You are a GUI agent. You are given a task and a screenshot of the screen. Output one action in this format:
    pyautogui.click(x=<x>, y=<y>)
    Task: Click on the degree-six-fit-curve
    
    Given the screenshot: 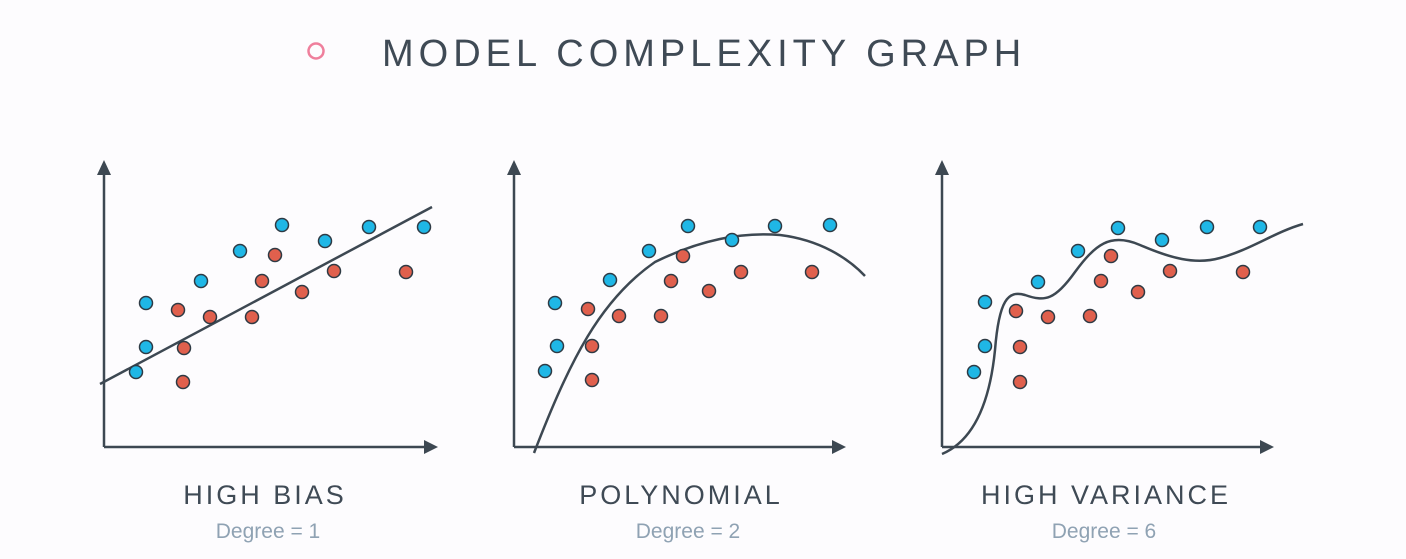 What is the action you would take?
    pyautogui.click(x=1122, y=339)
    